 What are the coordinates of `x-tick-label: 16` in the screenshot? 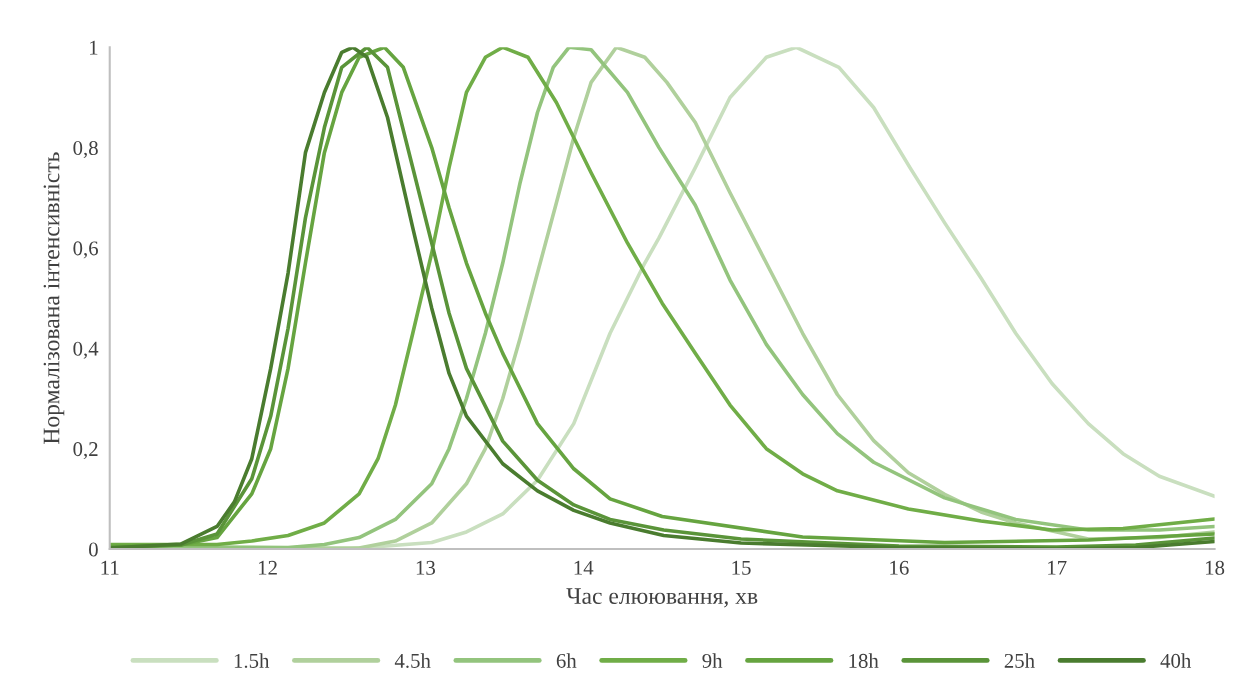 It's located at (899, 567).